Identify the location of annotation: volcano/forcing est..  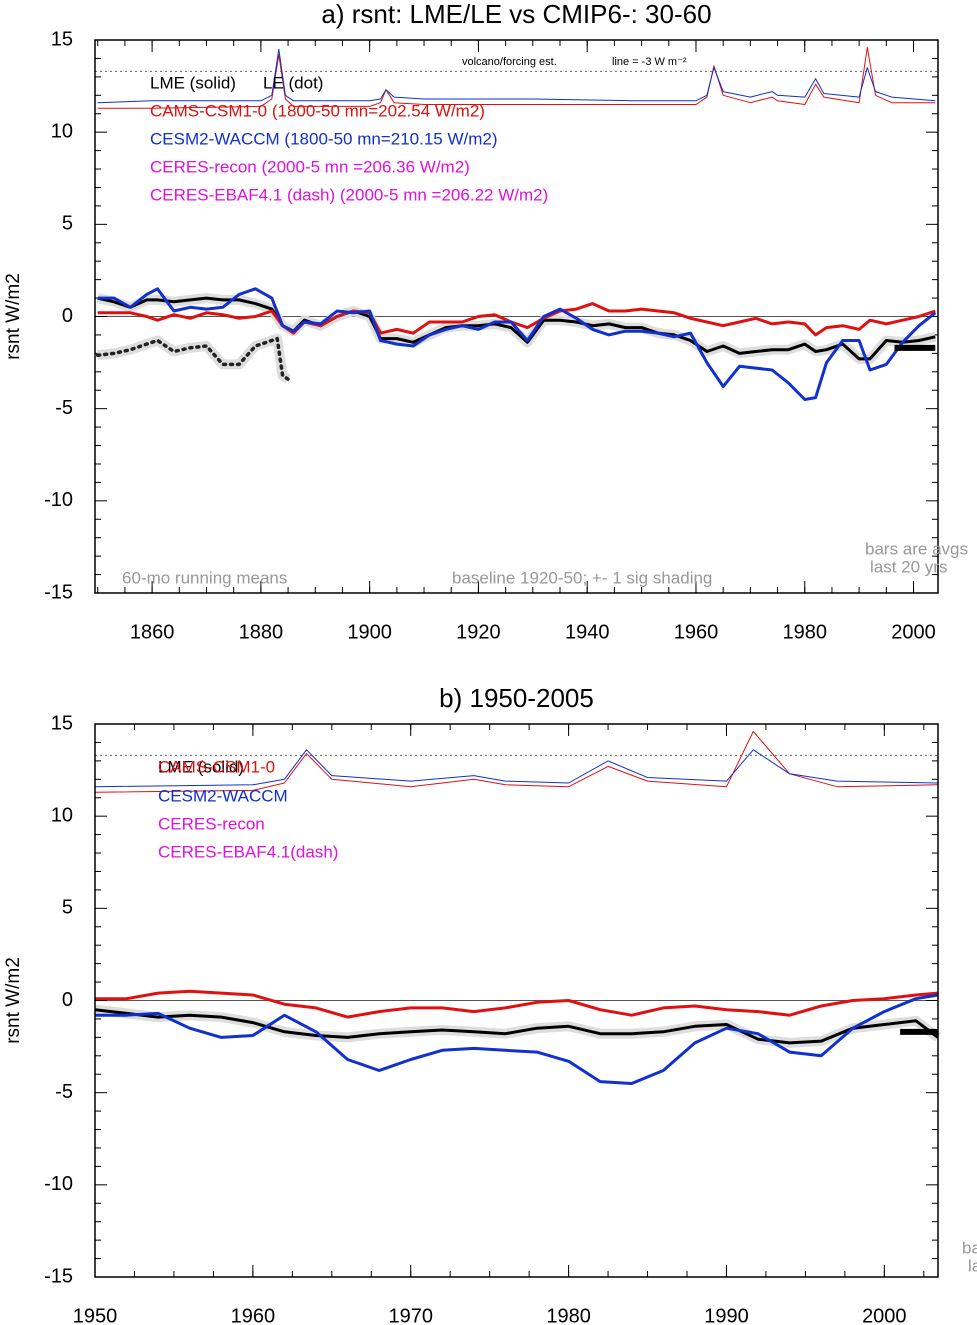
(509, 62).